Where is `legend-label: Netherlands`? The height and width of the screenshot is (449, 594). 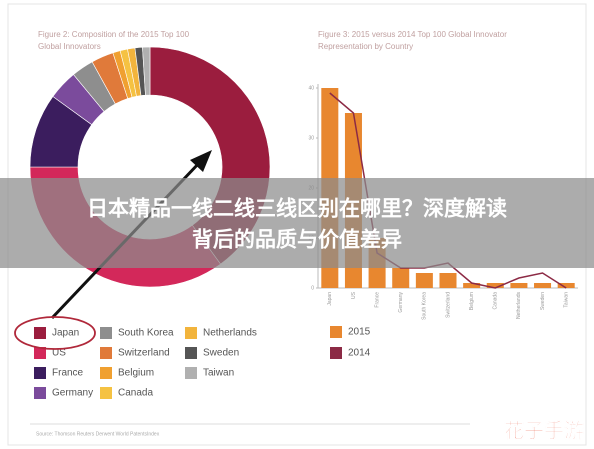
legend-label: Netherlands is located at coordinates (230, 333).